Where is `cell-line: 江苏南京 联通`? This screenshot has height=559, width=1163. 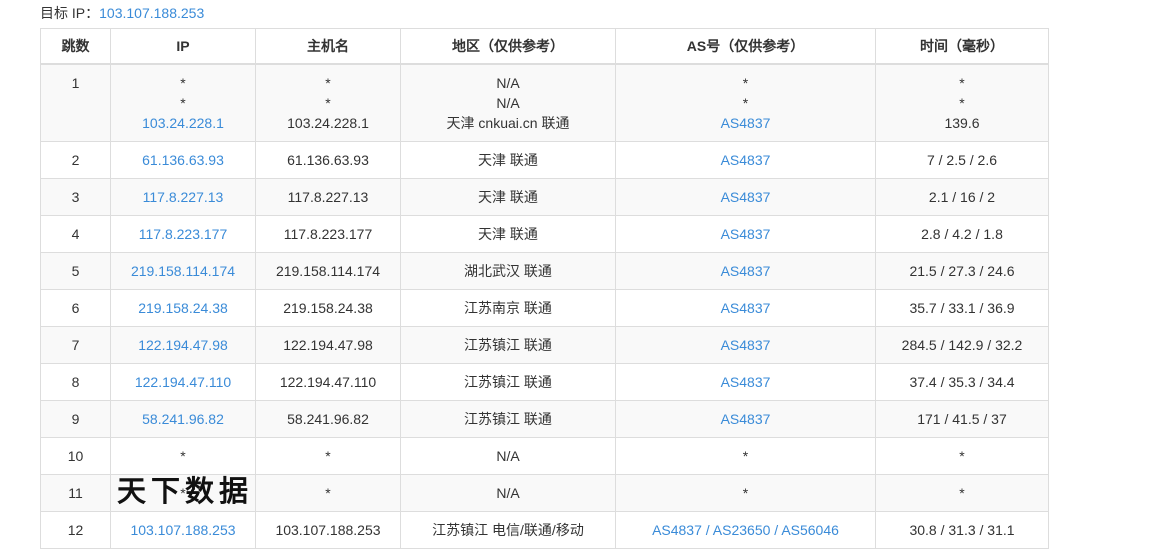 cell-line: 江苏南京 联通 is located at coordinates (508, 308).